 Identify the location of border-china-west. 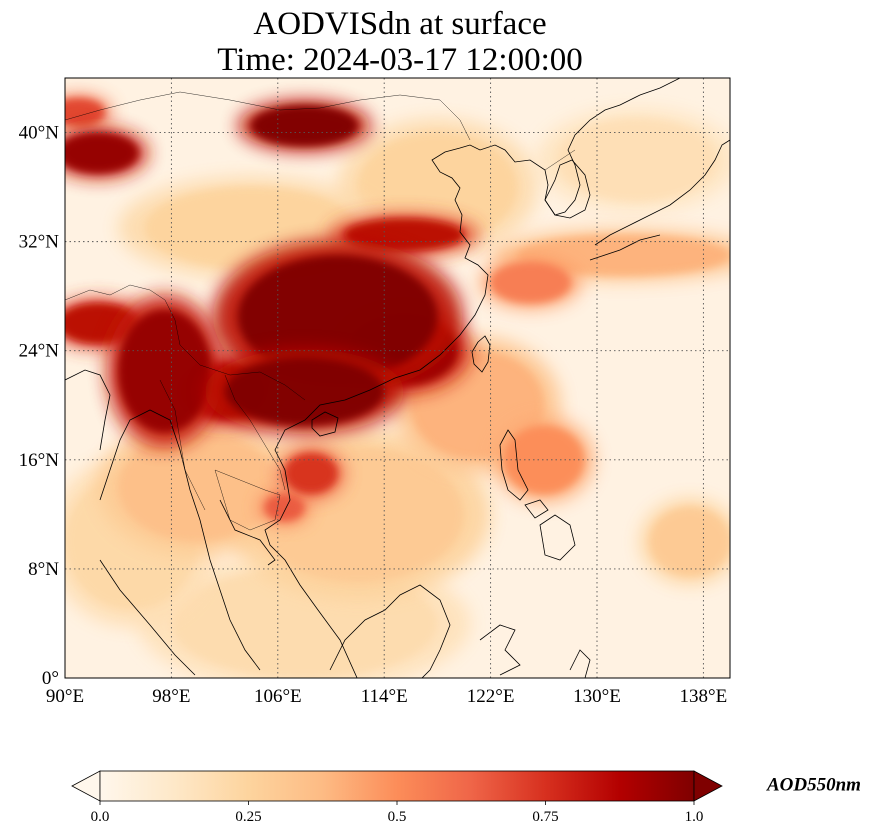
(185, 342).